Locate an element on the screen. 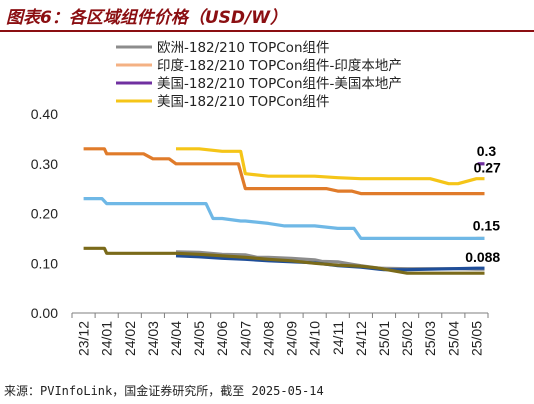 The width and height of the screenshot is (534, 404). x-tick-label: 24/07 is located at coordinates (245, 338).